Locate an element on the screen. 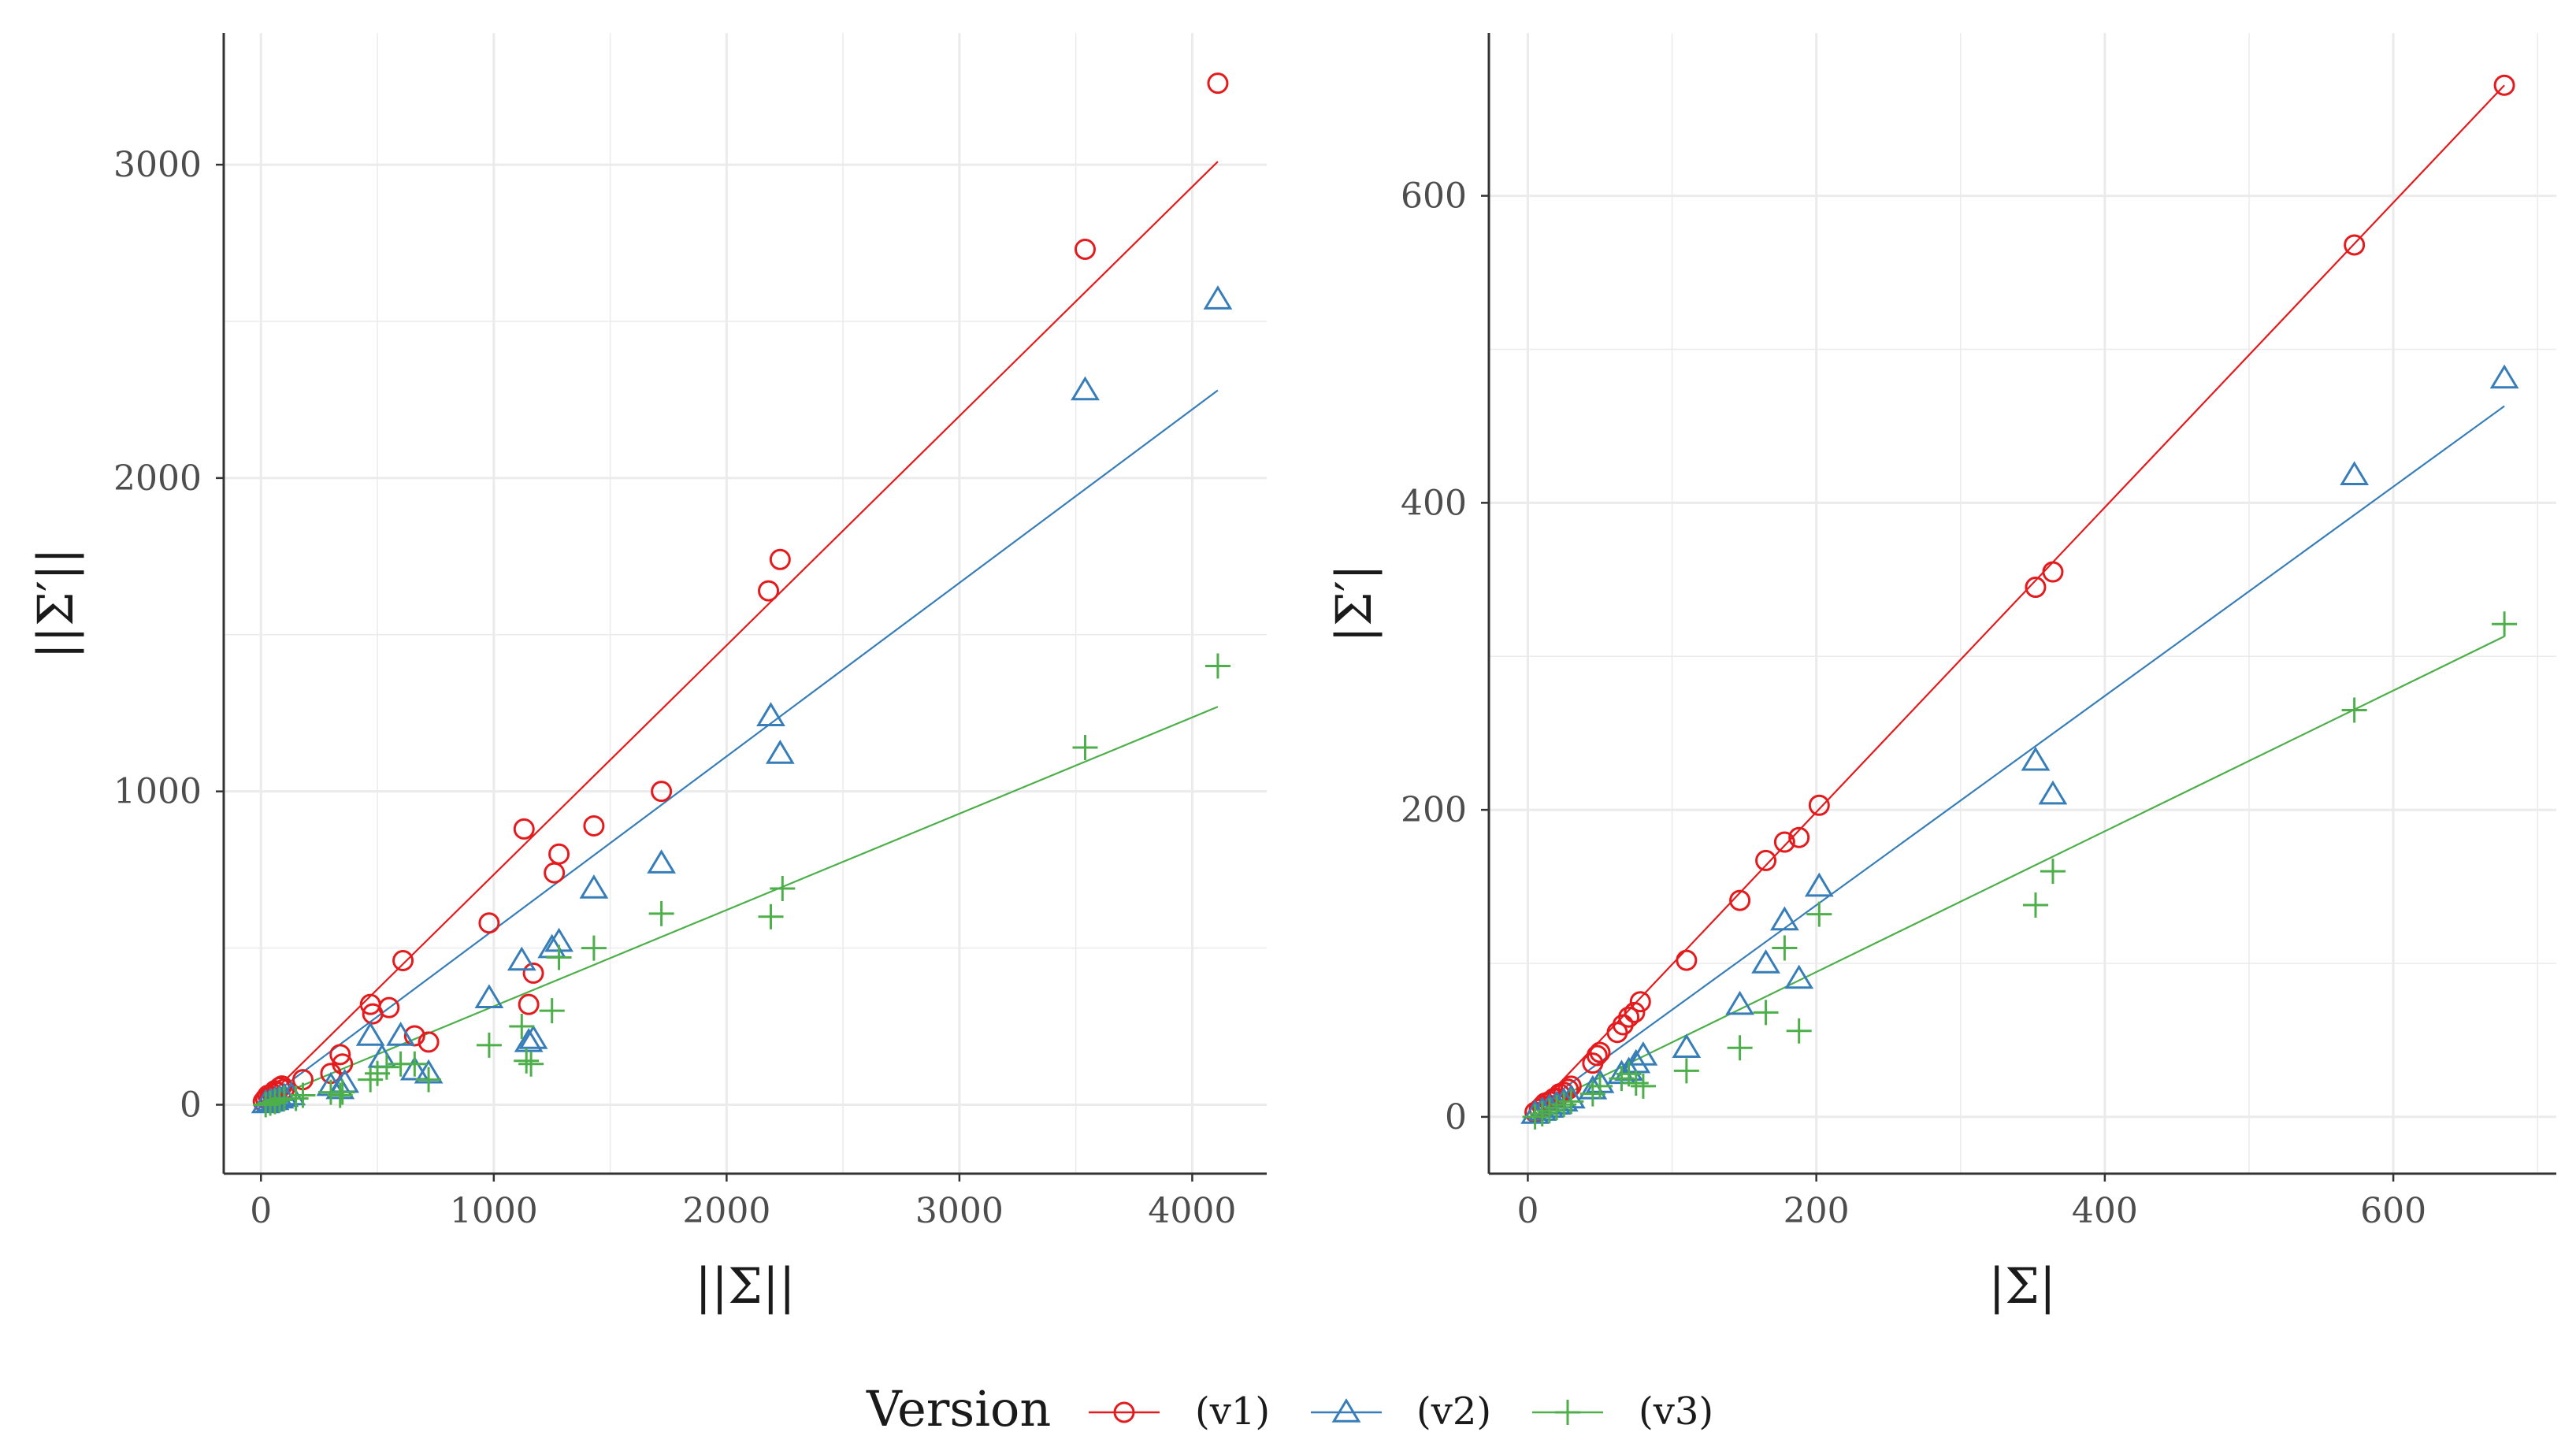  y-axis-title-left: ||Σ′|| is located at coordinates (55, 603).